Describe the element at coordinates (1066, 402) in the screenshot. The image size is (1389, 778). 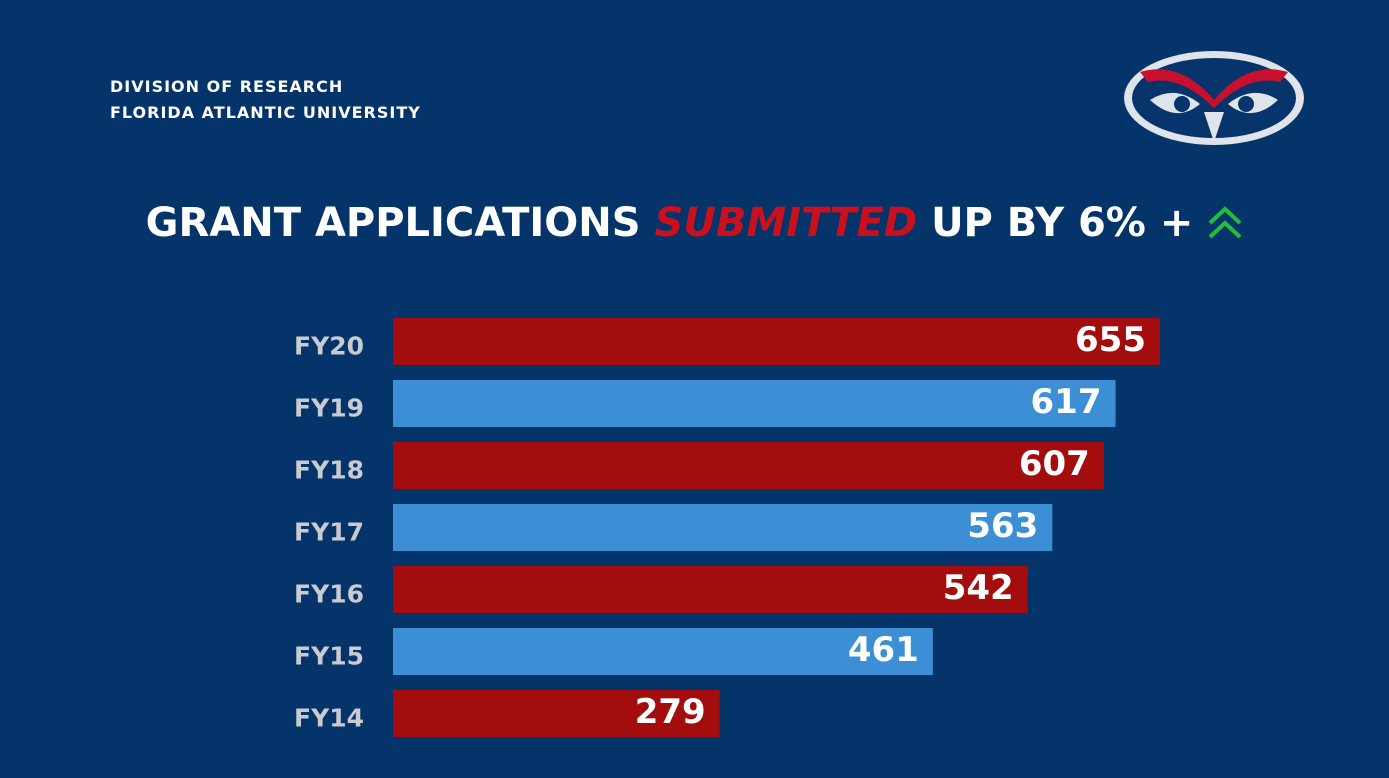
I see `value-label: 617` at that location.